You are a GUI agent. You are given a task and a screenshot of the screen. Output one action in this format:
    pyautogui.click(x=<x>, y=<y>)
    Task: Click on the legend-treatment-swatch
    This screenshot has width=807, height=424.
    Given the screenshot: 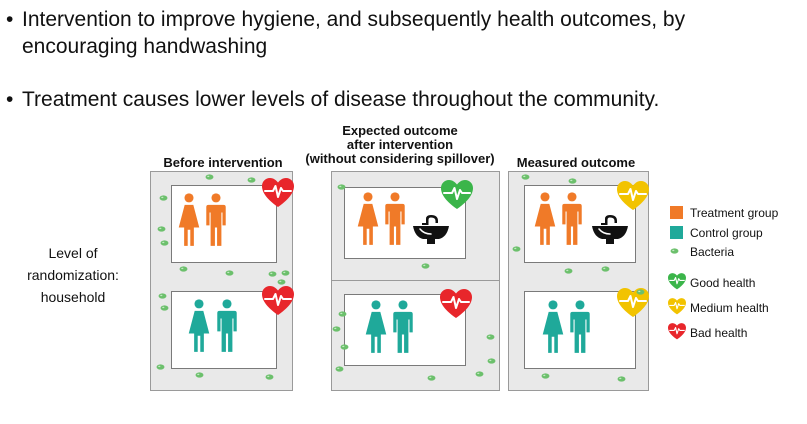 What is the action you would take?
    pyautogui.click(x=676, y=212)
    